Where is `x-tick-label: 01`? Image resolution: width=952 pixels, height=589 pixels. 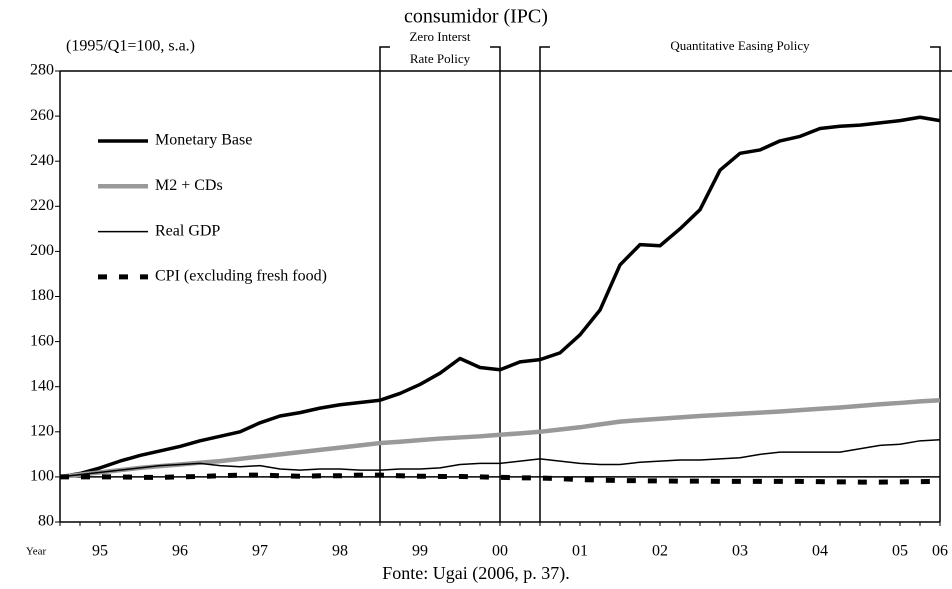 x-tick-label: 01 is located at coordinates (580, 551).